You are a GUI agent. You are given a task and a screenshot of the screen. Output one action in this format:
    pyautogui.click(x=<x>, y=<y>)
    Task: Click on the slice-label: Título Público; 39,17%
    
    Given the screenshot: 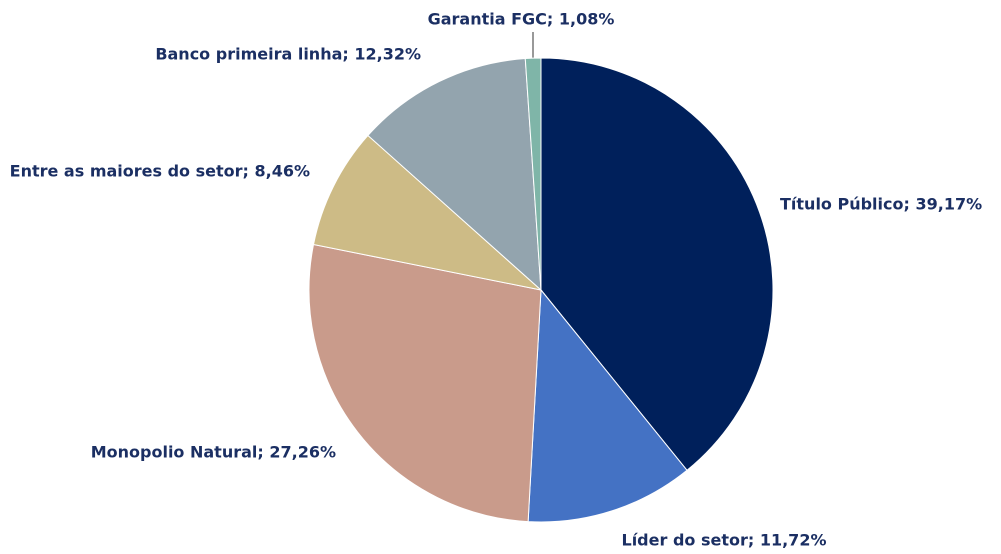 What is the action you would take?
    pyautogui.click(x=881, y=204)
    